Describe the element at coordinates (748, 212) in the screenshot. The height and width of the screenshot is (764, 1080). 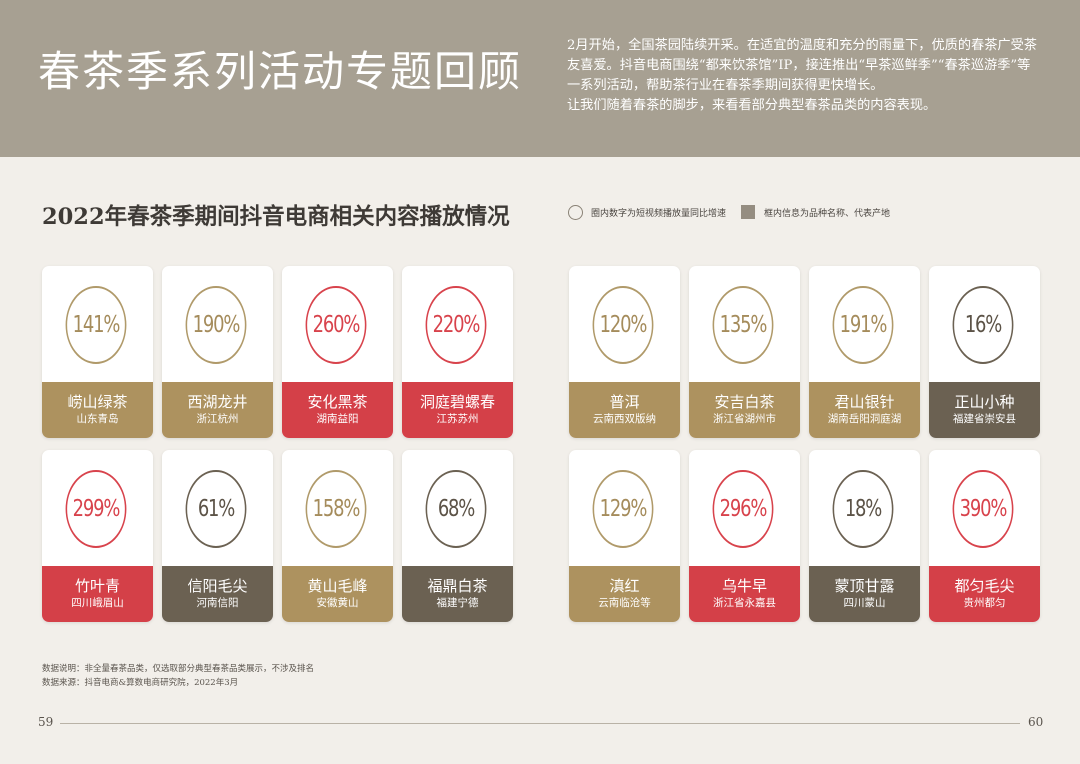
I see `square-icon` at that location.